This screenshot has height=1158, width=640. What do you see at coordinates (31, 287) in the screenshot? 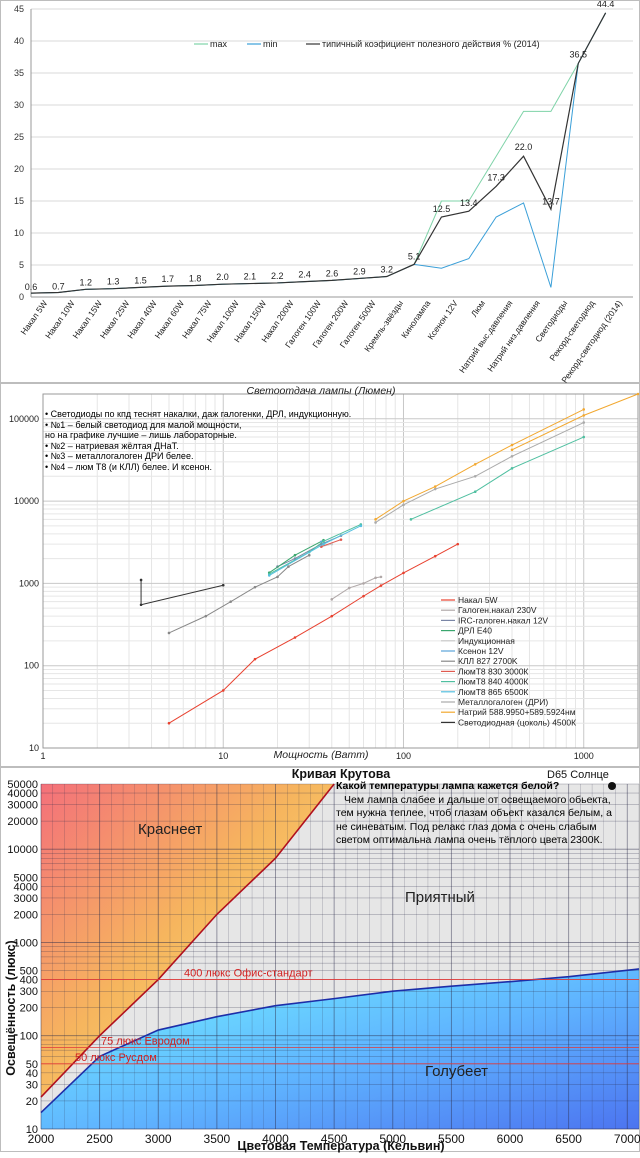
I see `data-label: 0.6` at bounding box center [31, 287].